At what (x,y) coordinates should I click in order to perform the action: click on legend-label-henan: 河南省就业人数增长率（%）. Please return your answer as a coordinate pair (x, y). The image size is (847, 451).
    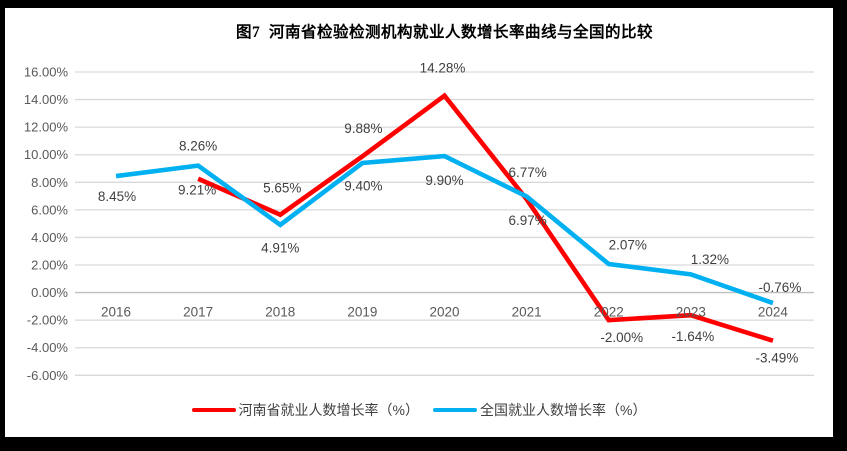
    Looking at the image, I should click on (328, 410).